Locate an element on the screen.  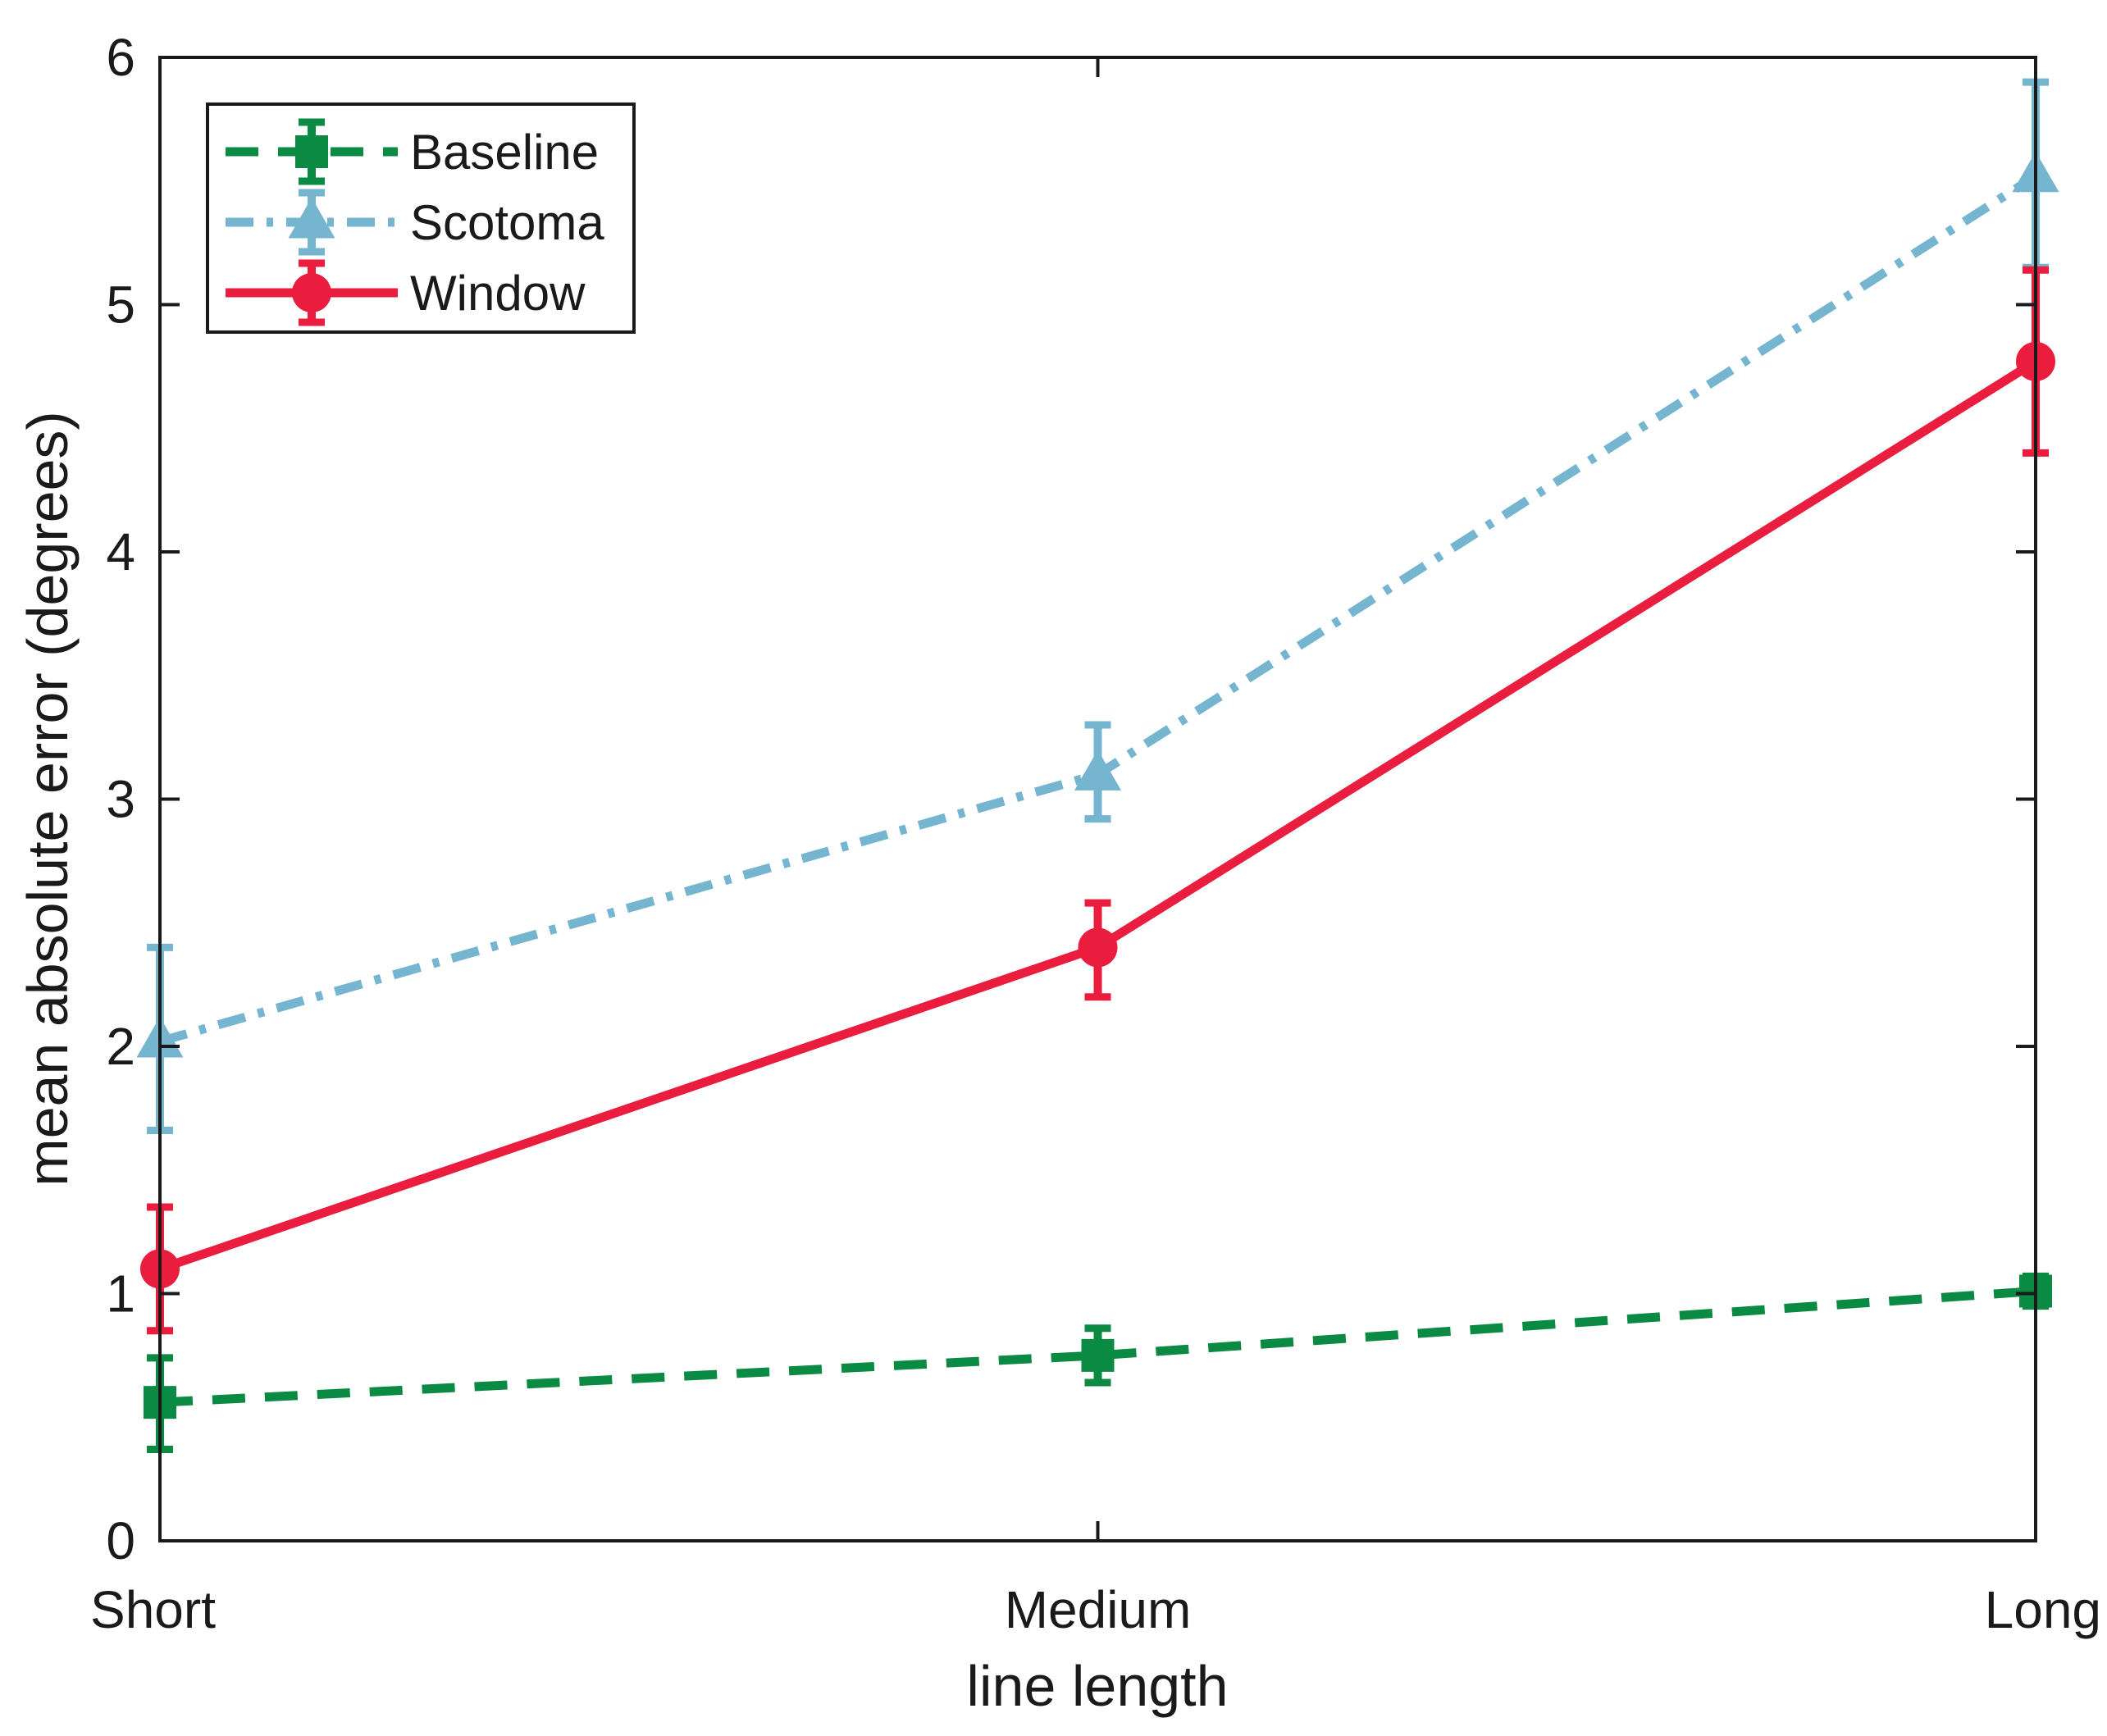
legend-marker-window is located at coordinates (312, 293).